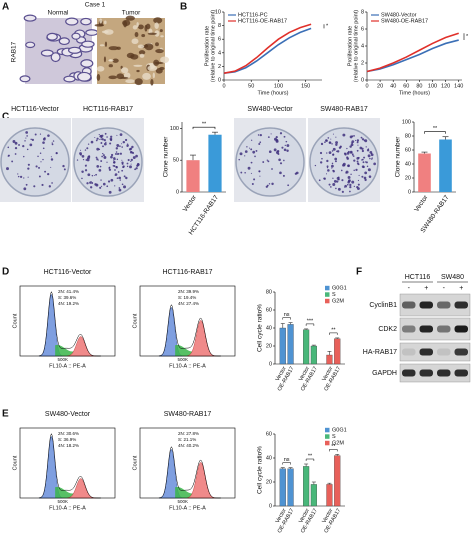 This screenshot has width=474, height=554. Describe the element at coordinates (408, 136) in the screenshot. I see `y-tick-label: 80` at that location.